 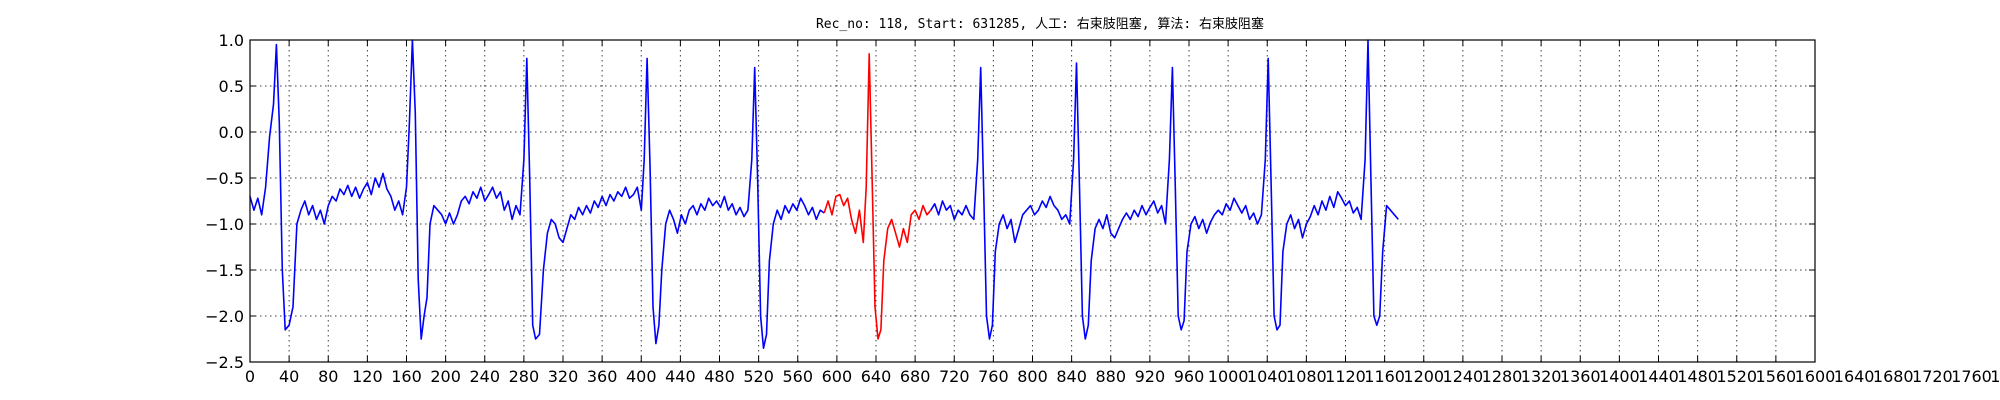 What do you see at coordinates (289, 376) in the screenshot?
I see `x-tick-label: 40` at bounding box center [289, 376].